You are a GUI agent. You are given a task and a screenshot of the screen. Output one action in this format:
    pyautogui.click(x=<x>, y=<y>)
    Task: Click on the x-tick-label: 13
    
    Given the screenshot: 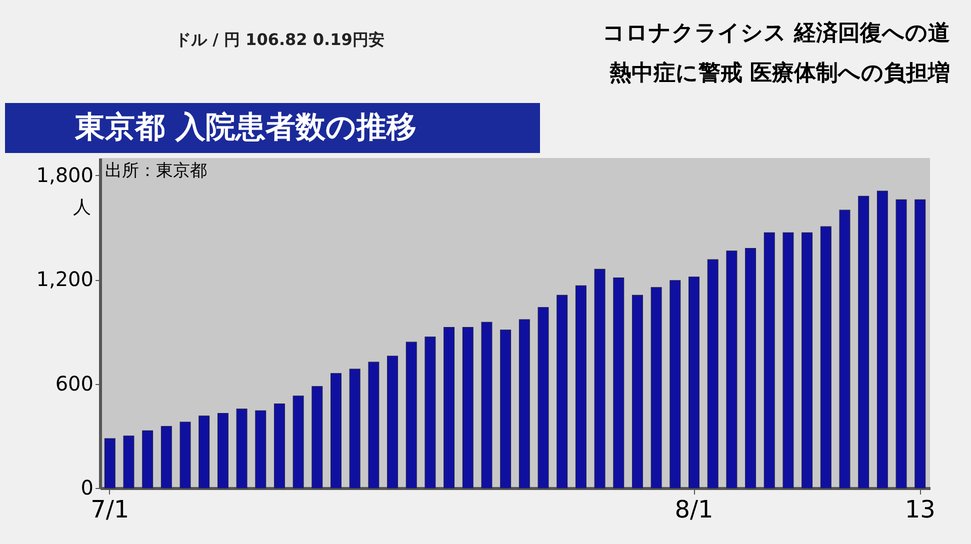 What is the action you would take?
    pyautogui.click(x=920, y=510)
    